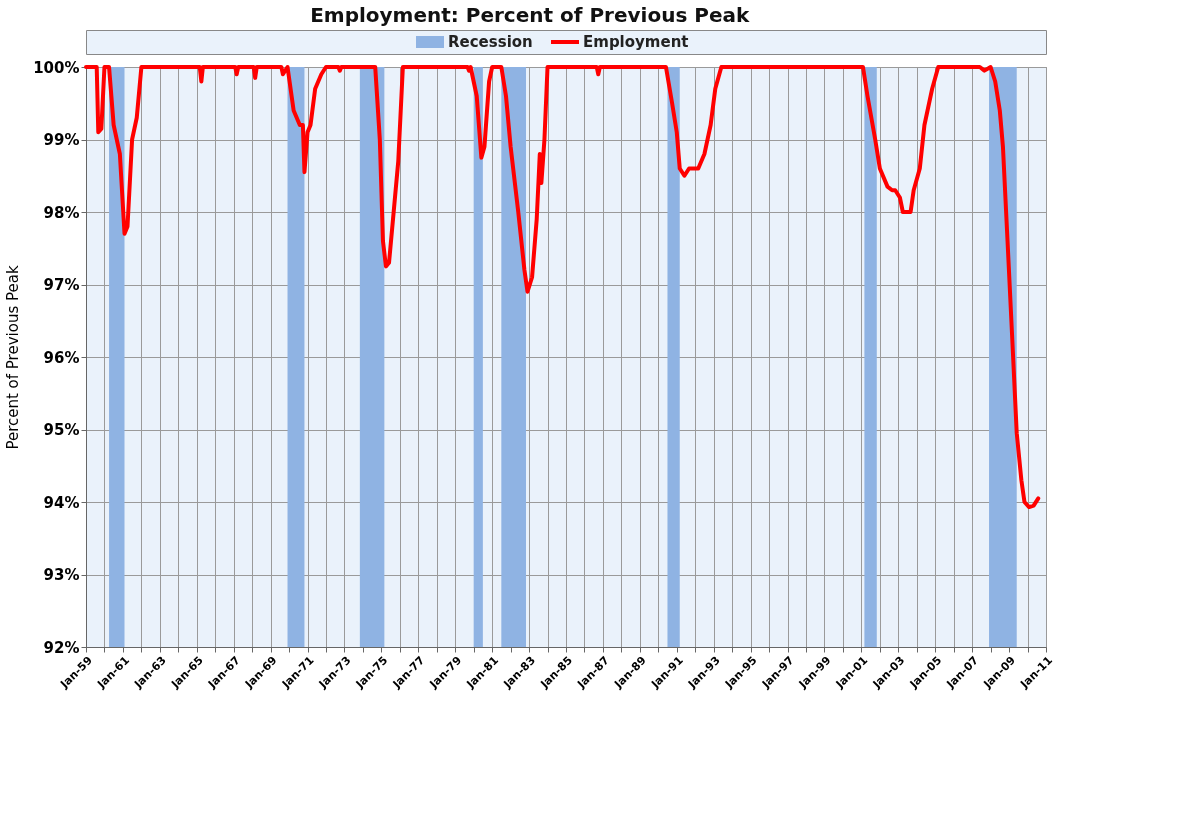 The image size is (1183, 830). Describe the element at coordinates (61, 430) in the screenshot. I see `y-tick-label: 95%` at that location.